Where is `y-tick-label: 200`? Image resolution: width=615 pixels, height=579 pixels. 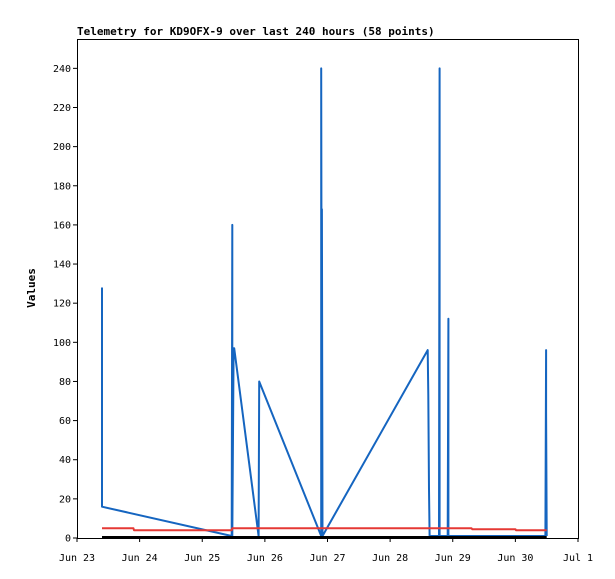 y-tick-label: 200 is located at coordinates (62, 147).